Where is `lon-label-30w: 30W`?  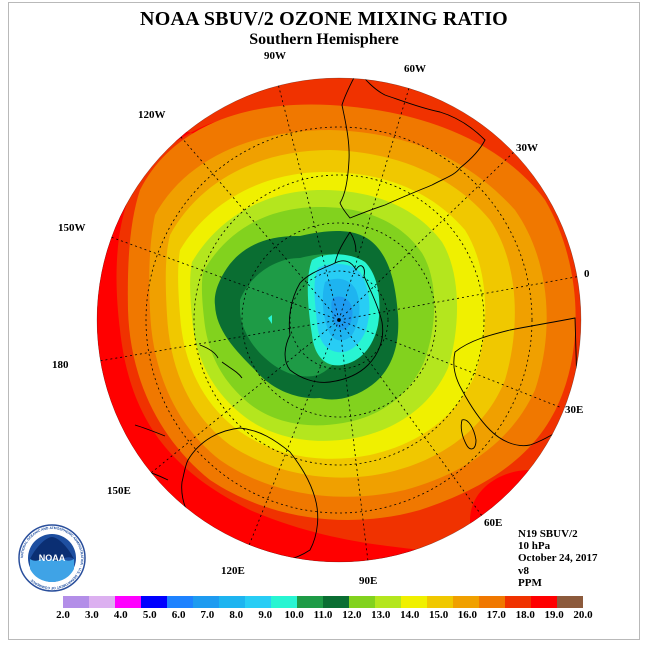 lon-label-30w: 30W is located at coordinates (527, 148).